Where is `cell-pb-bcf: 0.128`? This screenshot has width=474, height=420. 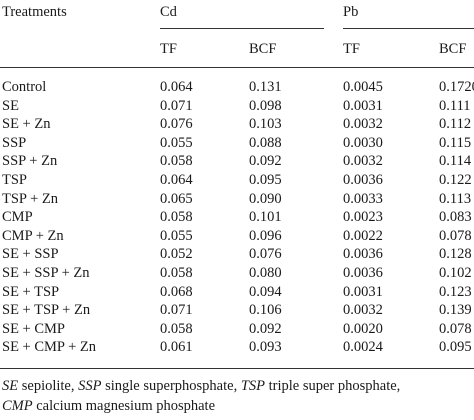 cell-pb-bcf: 0.128 is located at coordinates (455, 254).